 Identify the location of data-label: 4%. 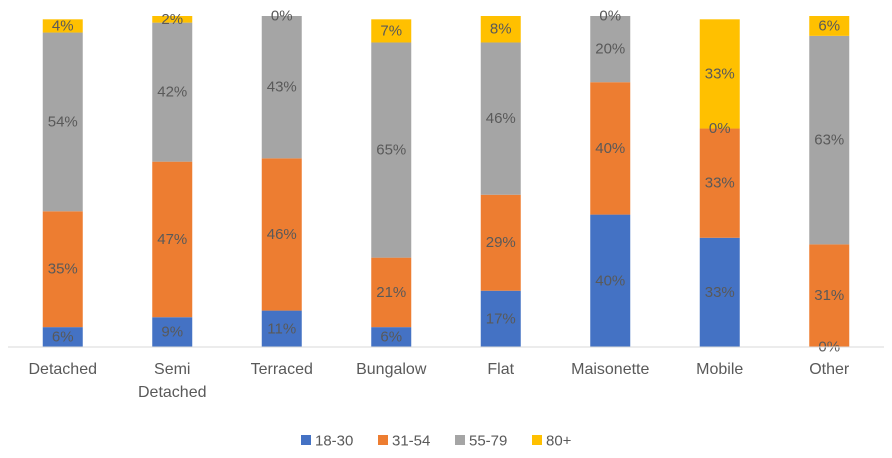
(63, 25).